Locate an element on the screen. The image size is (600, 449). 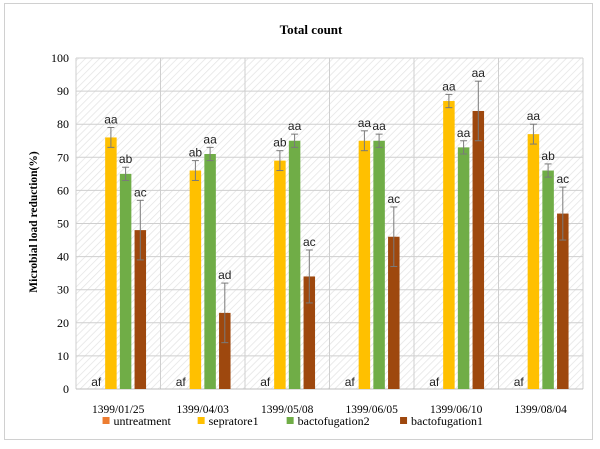
legend-label: bactofugation2 is located at coordinates (334, 421).